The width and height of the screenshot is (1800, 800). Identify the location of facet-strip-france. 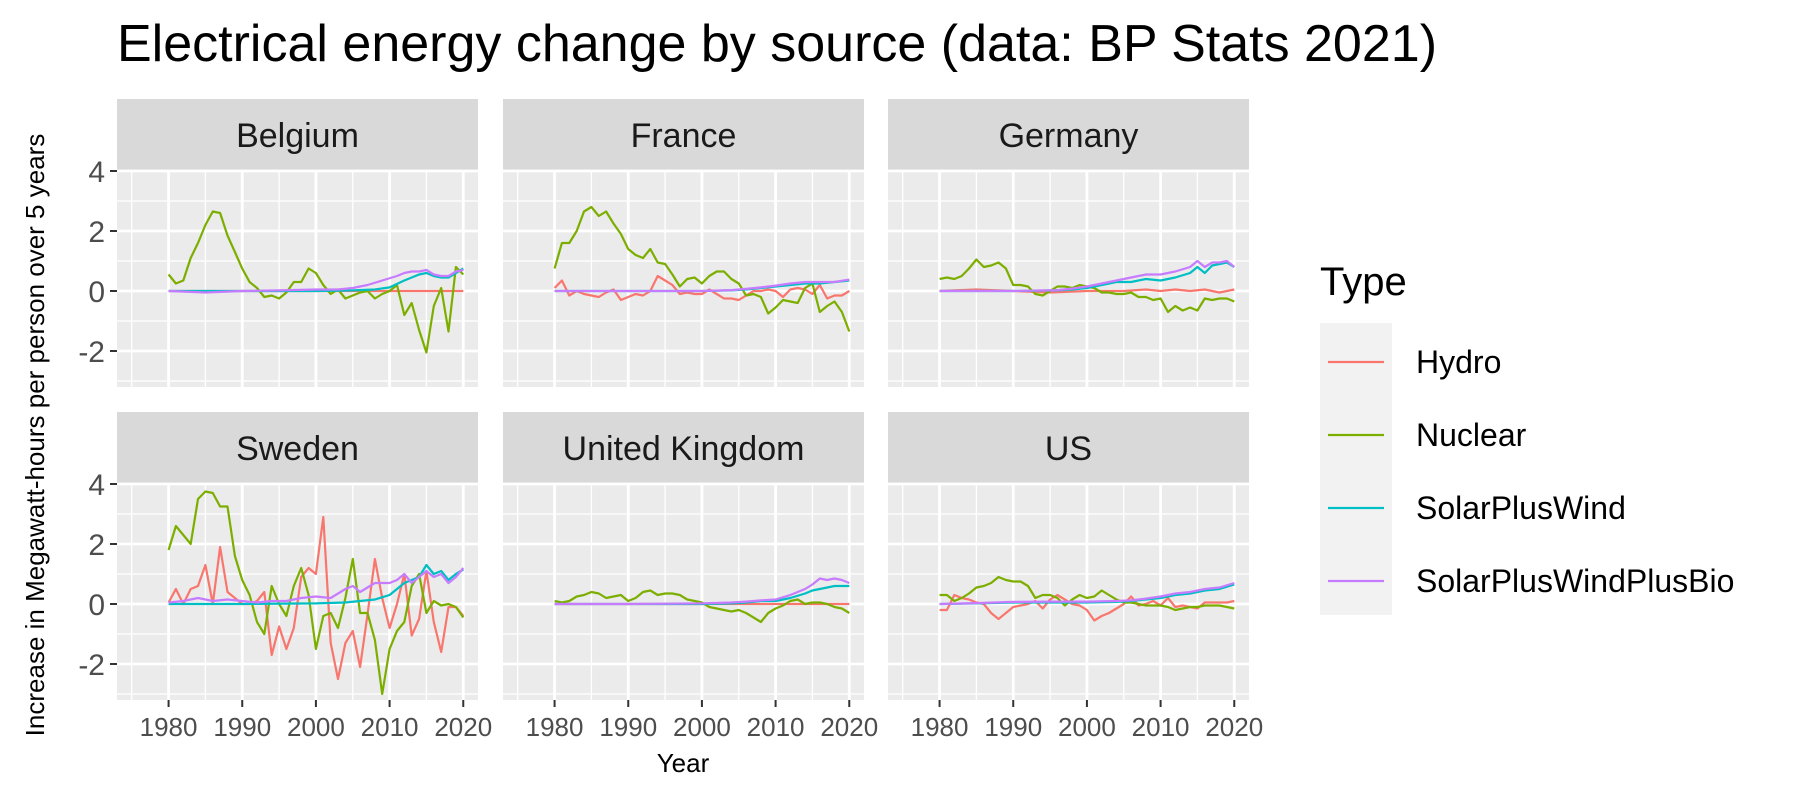
(683, 135).